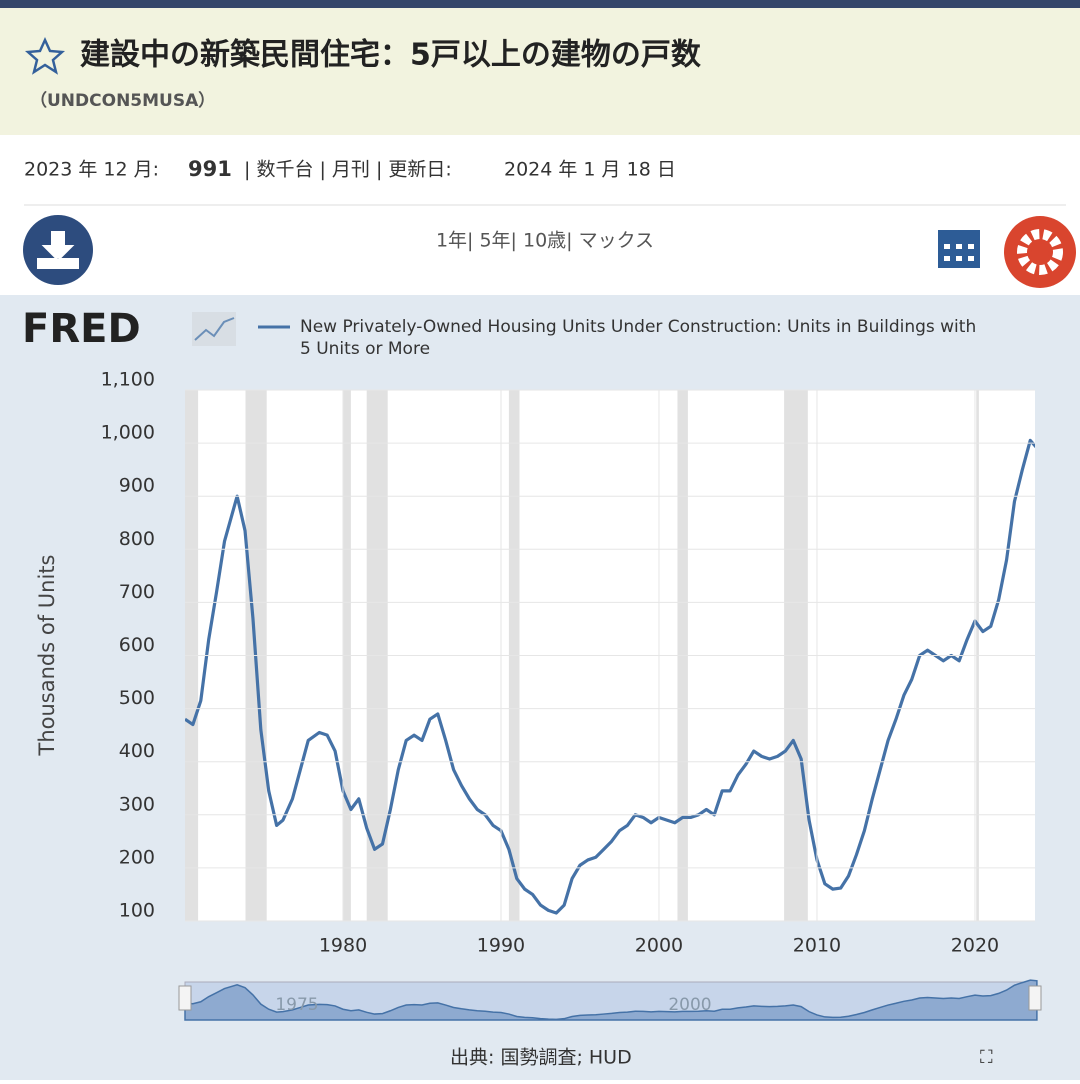 This screenshot has width=1080, height=1084. Describe the element at coordinates (128, 380) in the screenshot. I see `y-tick-label: 1,100` at that location.